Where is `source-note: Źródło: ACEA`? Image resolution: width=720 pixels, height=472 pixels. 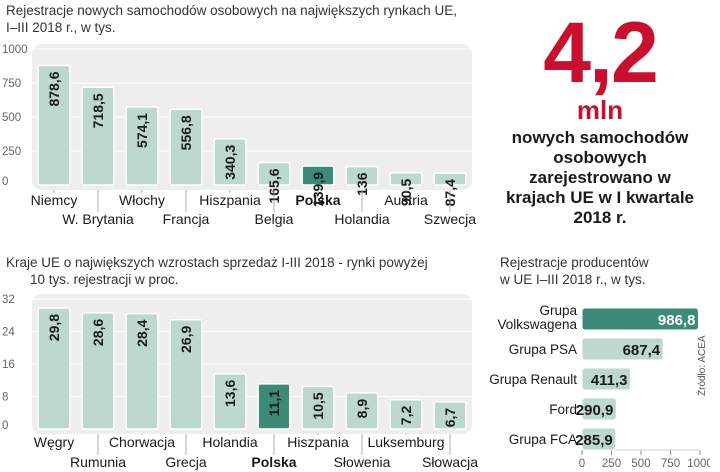 source-note: Źródło: ACEA is located at coordinates (702, 365).